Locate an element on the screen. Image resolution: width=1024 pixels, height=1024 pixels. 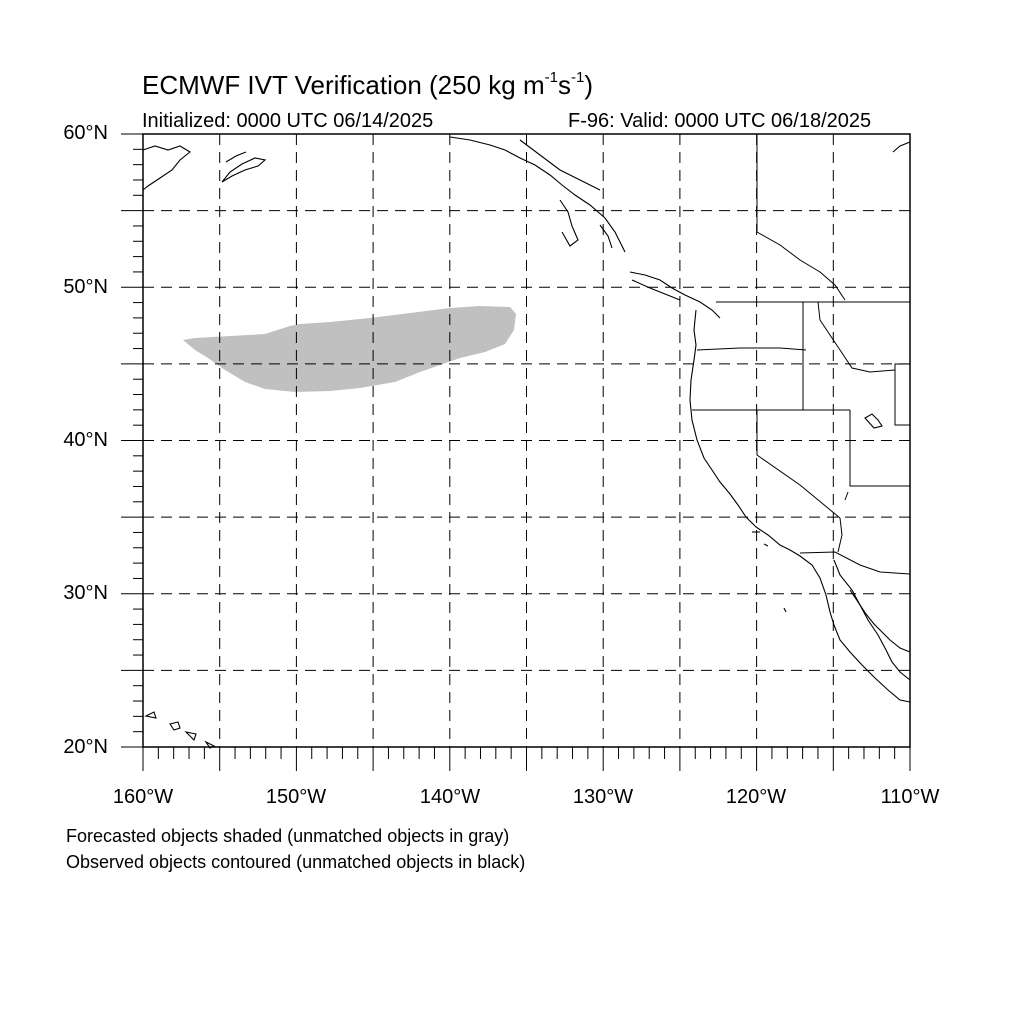
lat-label-60: 60°N is located at coordinates (85, 133).